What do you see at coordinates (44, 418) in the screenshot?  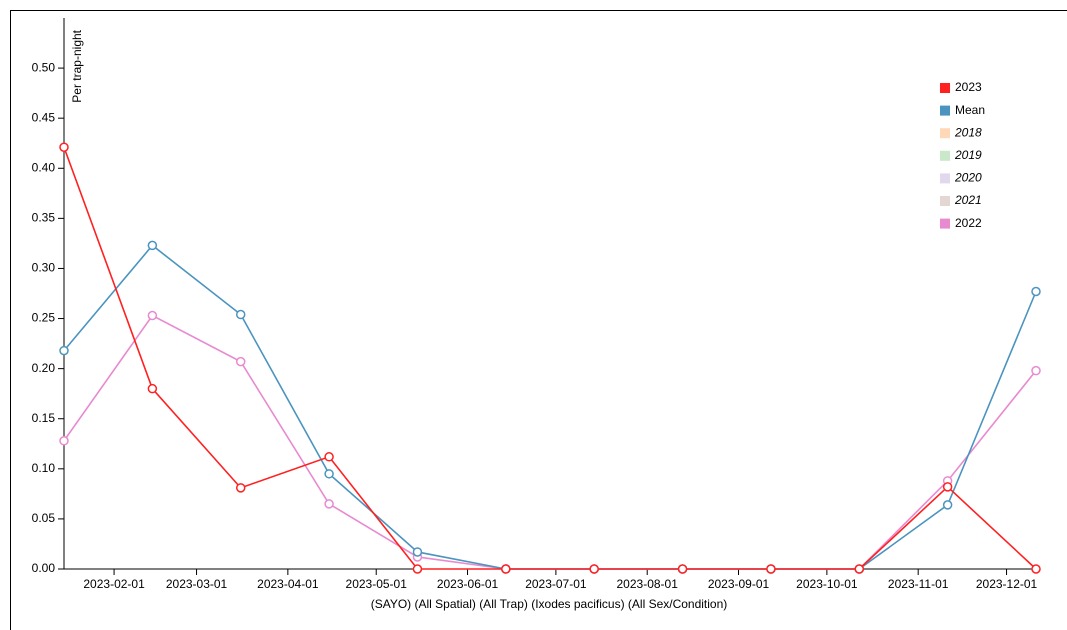 I see `y-tick-label: 0.15` at bounding box center [44, 418].